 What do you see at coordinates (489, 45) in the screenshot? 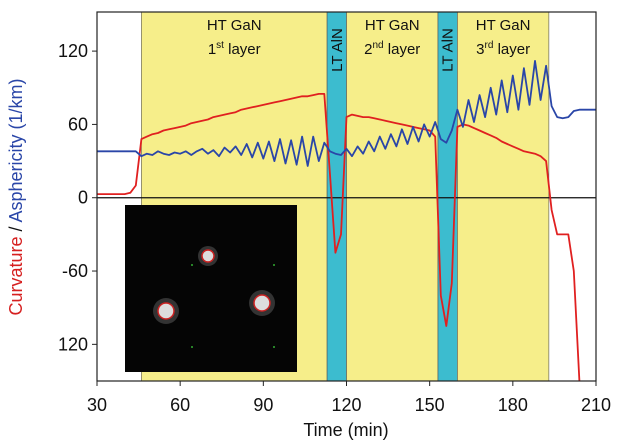
I see `layer-suffix: rd` at bounding box center [489, 45].